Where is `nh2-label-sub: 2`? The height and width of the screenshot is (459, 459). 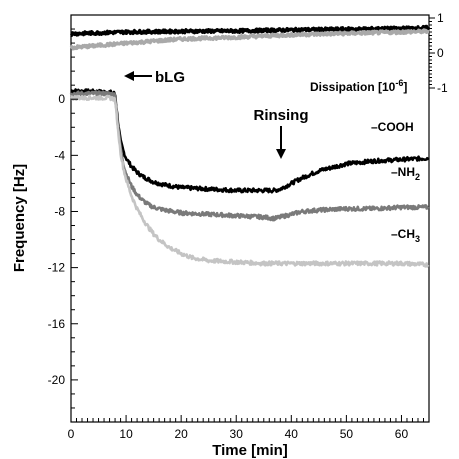
nh2-label-sub: 2 is located at coordinates (417, 177).